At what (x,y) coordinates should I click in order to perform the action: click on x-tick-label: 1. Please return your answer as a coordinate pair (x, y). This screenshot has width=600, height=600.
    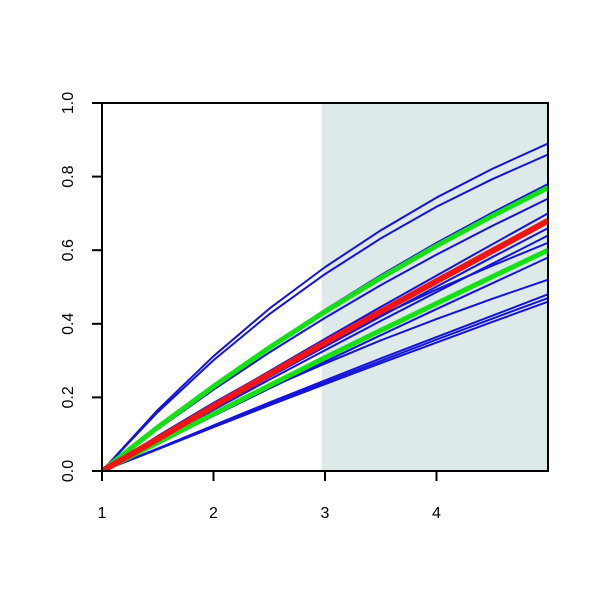
    Looking at the image, I should click on (102, 513).